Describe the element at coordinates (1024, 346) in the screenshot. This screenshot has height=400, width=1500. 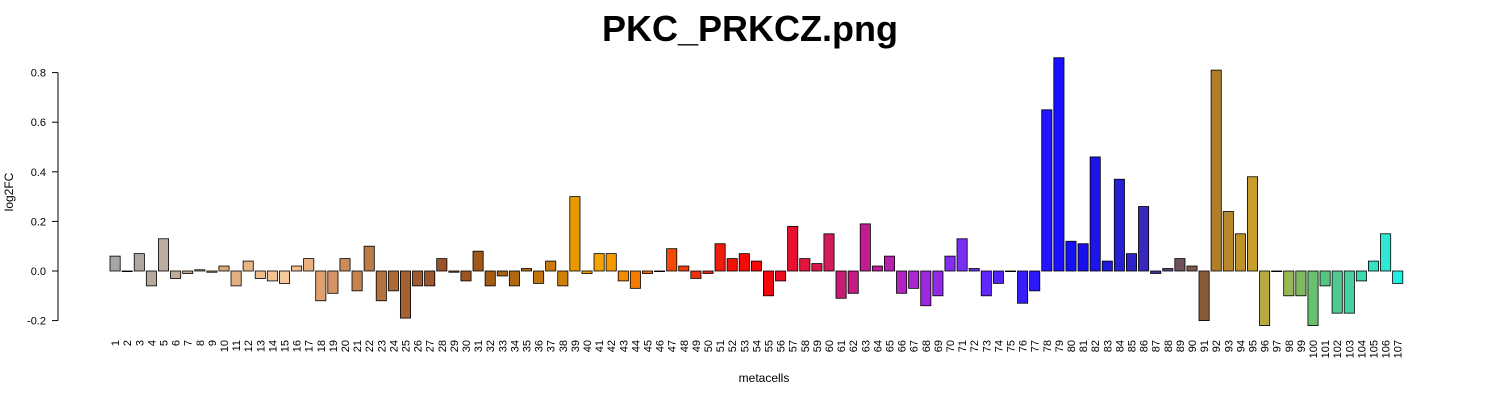
I see `x-tick-label: 76` at that location.